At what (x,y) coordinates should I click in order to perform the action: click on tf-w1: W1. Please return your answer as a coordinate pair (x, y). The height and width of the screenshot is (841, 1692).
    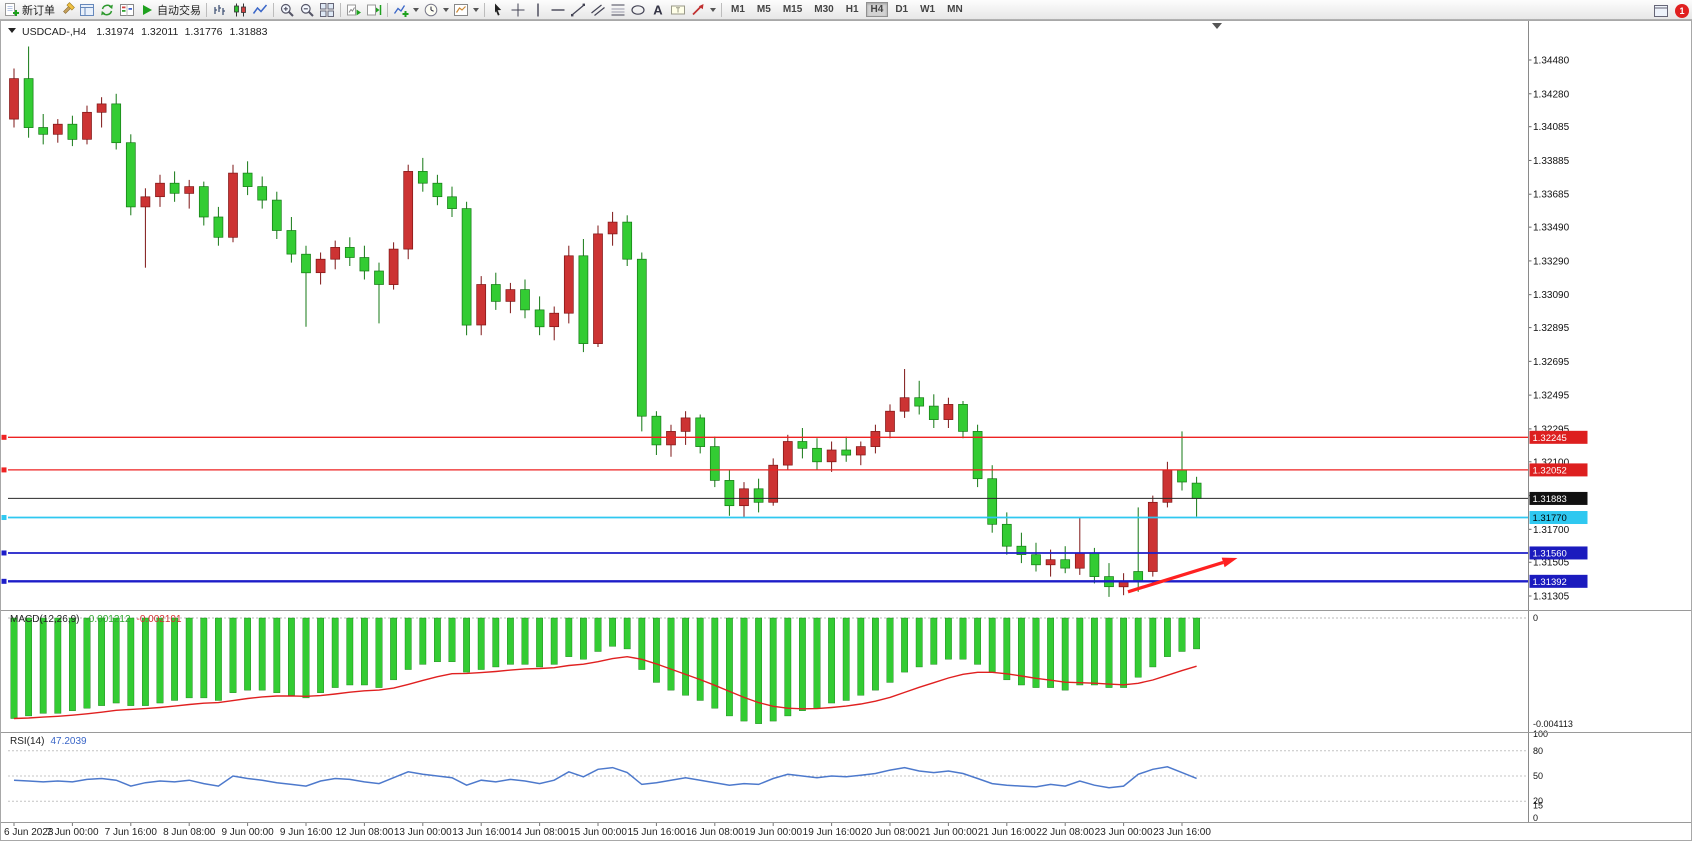
    Looking at the image, I should click on (928, 9).